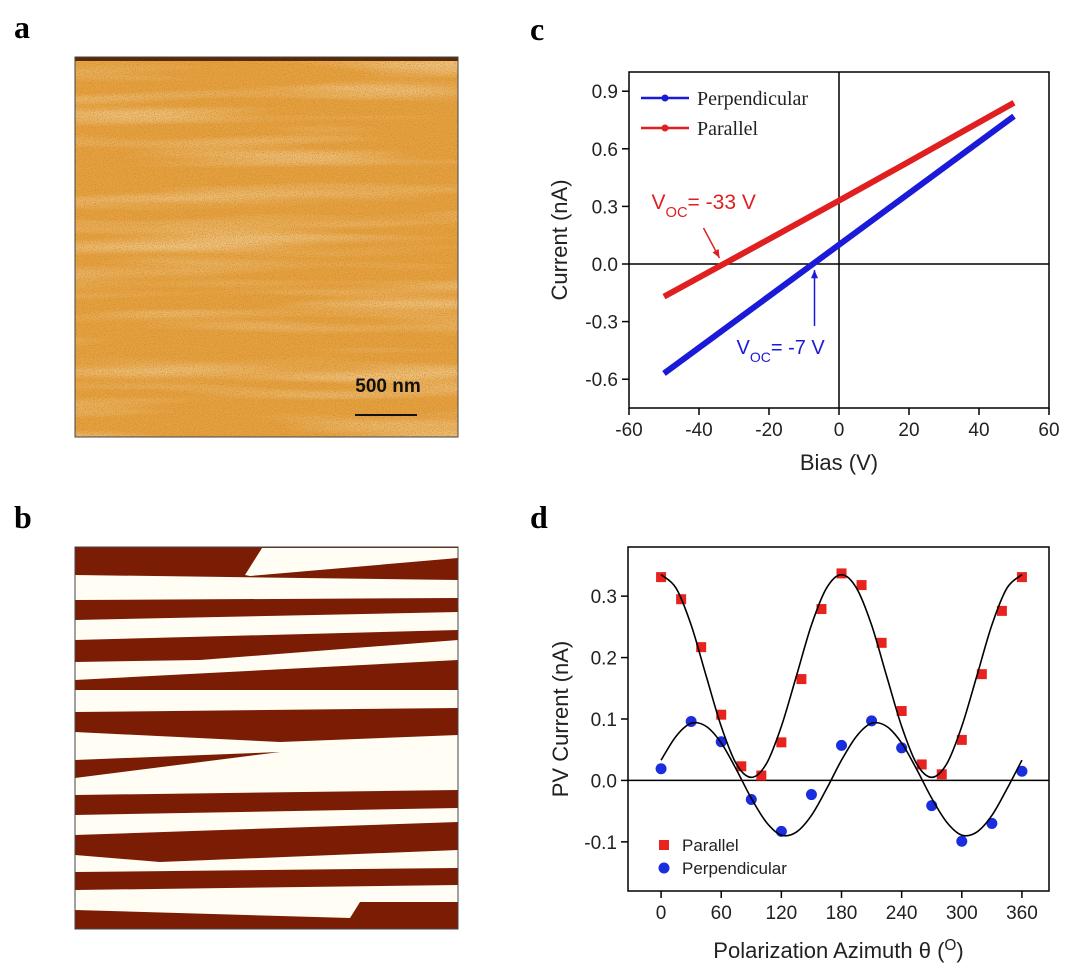 The width and height of the screenshot is (1067, 969). What do you see at coordinates (604, 659) in the screenshot?
I see `y-tick-label: 0.2` at bounding box center [604, 659].